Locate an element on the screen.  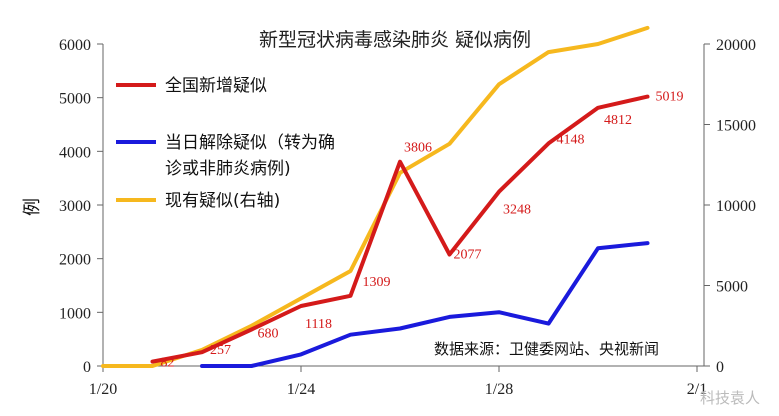
x-tick-label: 1/28 is located at coordinates (499, 389).